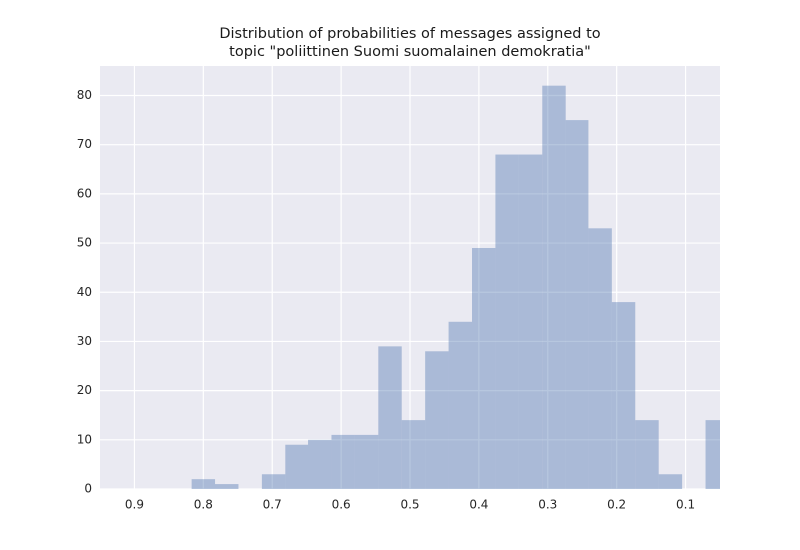 This screenshot has height=550, width=800. Describe the element at coordinates (616, 505) in the screenshot. I see `x-tick-label: 0.2` at that location.